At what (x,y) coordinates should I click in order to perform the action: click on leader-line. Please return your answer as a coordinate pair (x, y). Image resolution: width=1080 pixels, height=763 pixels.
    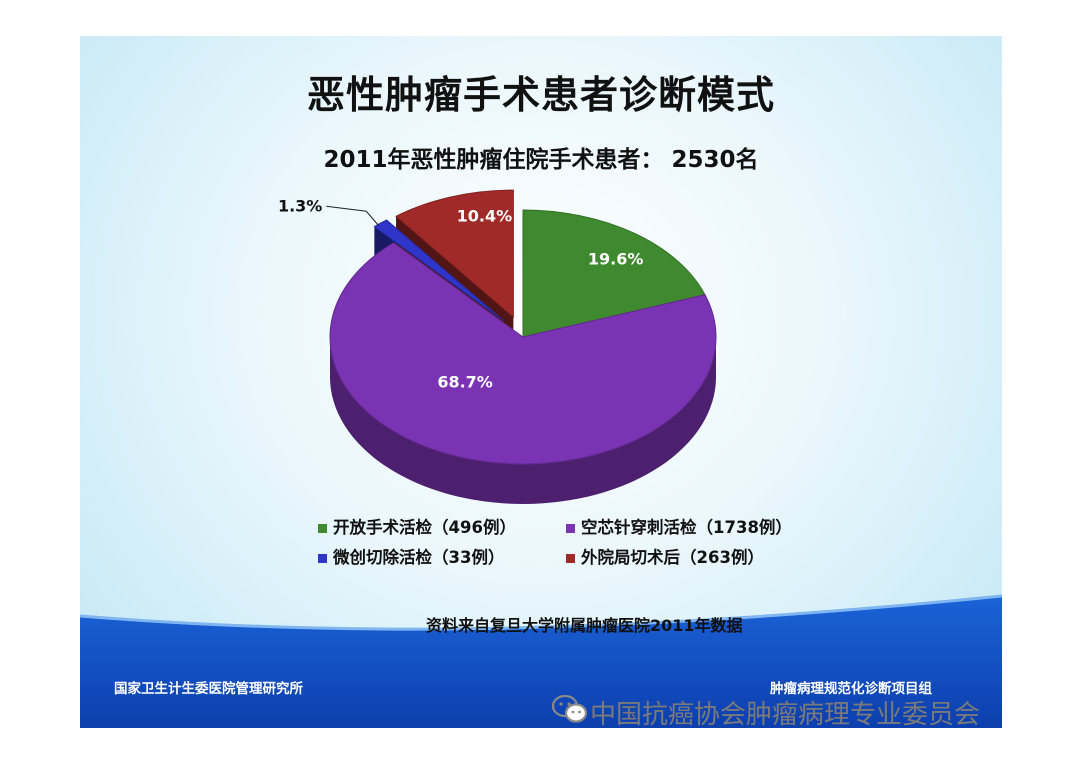
    Looking at the image, I should click on (352, 215).